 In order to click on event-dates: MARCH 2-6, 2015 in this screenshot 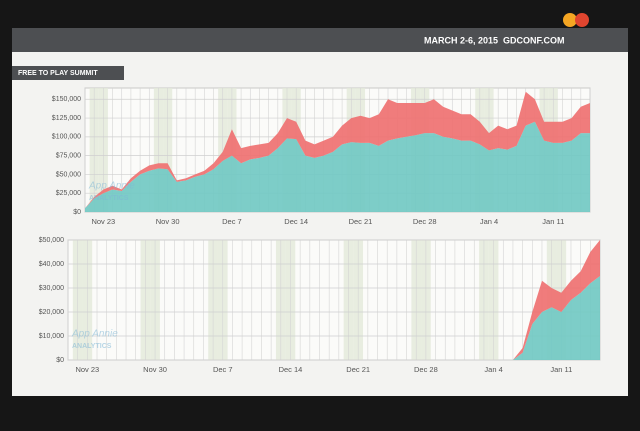, I will do `click(461, 40)`.